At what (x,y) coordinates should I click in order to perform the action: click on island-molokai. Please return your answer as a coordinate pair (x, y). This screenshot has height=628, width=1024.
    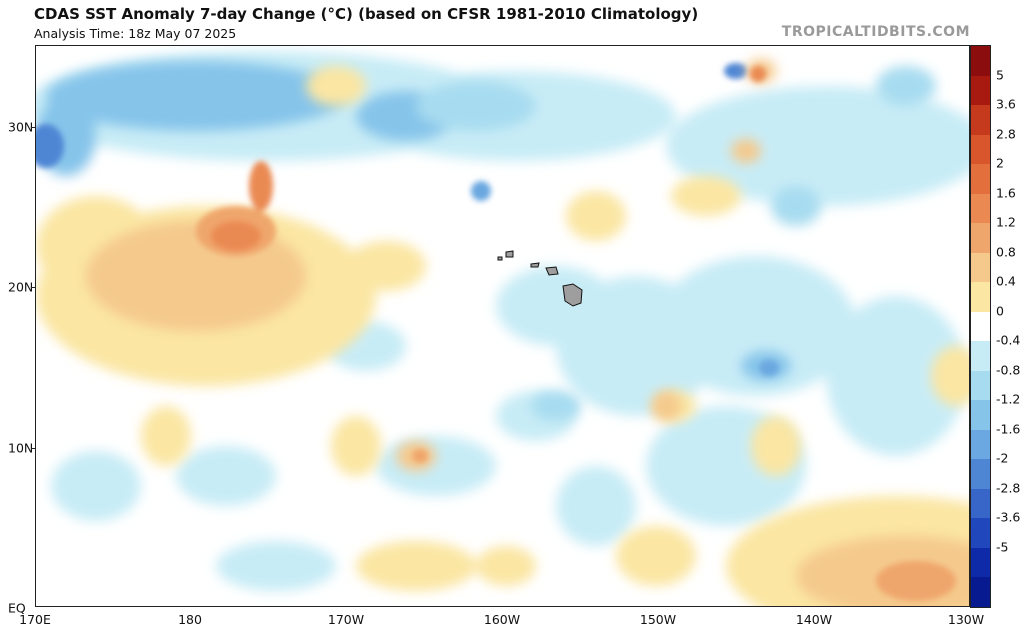
    Looking at the image, I should click on (535, 265).